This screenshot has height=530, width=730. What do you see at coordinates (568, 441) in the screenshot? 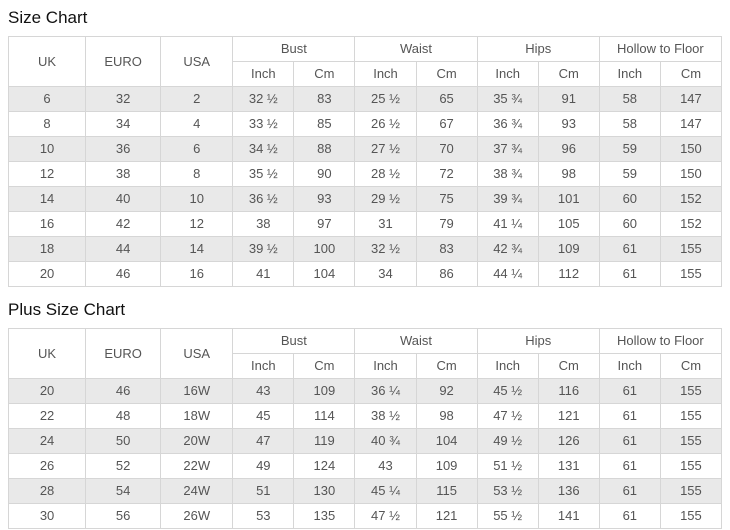
I see `size-cell: 126` at bounding box center [568, 441].